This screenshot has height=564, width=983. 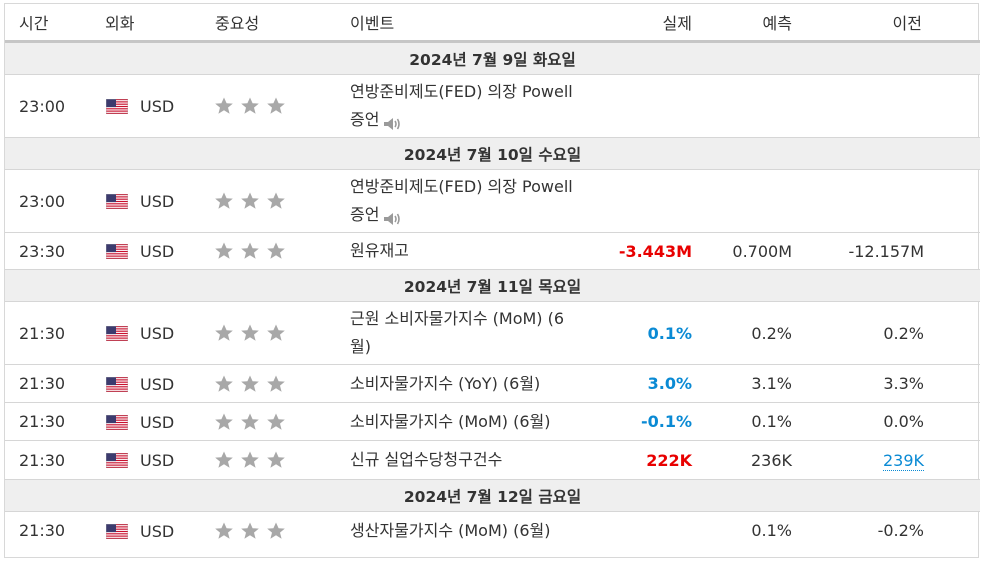 I want to click on event-name: 소비자물가지수 (MoM) (6월), so click(x=471, y=421).